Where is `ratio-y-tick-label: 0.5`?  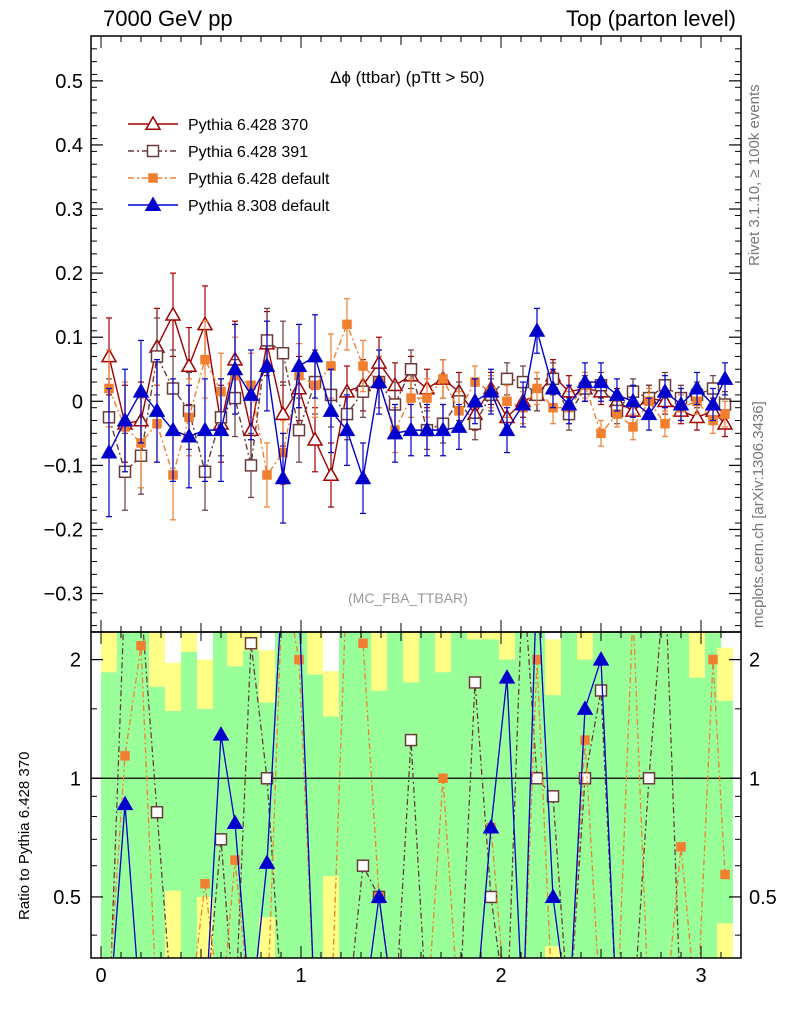 ratio-y-tick-label: 0.5 is located at coordinates (67, 898).